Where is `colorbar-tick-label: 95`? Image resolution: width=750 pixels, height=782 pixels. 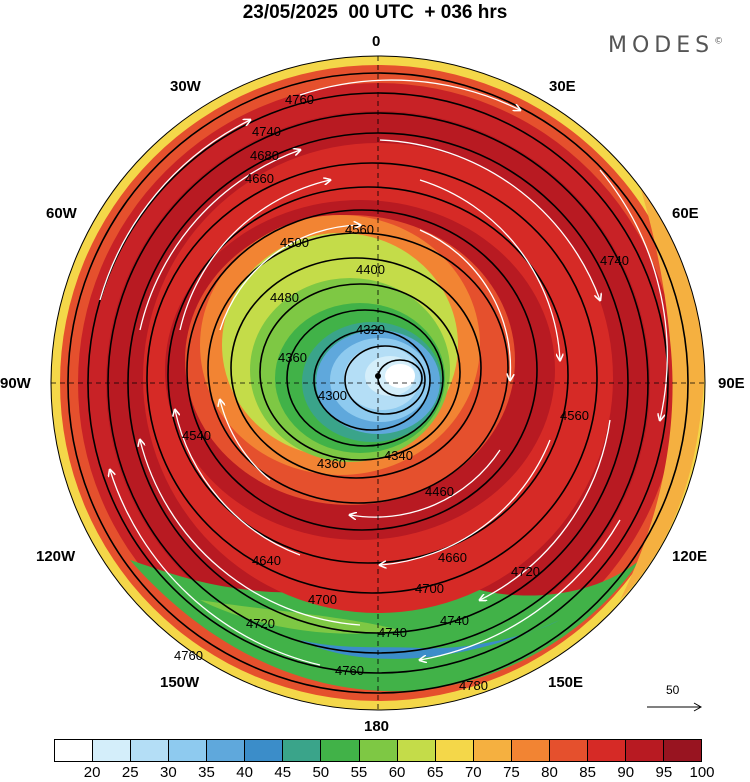
colorbar-tick-label: 95 is located at coordinates (664, 772).